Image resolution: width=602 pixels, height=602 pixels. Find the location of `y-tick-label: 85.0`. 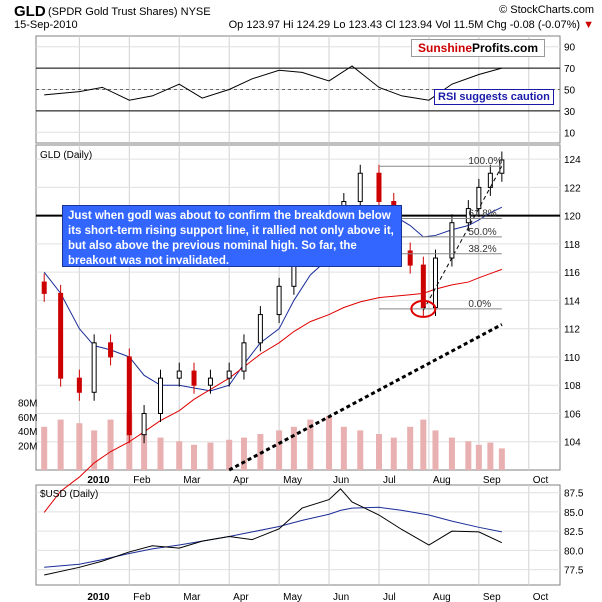

y-tick-label: 85.0 is located at coordinates (574, 513).